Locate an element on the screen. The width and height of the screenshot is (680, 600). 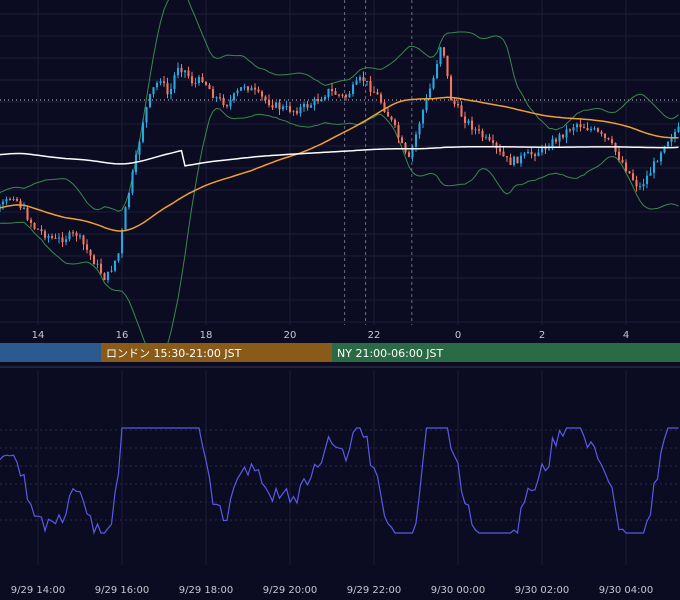
price-x-tick-label: 14 is located at coordinates (38, 335).